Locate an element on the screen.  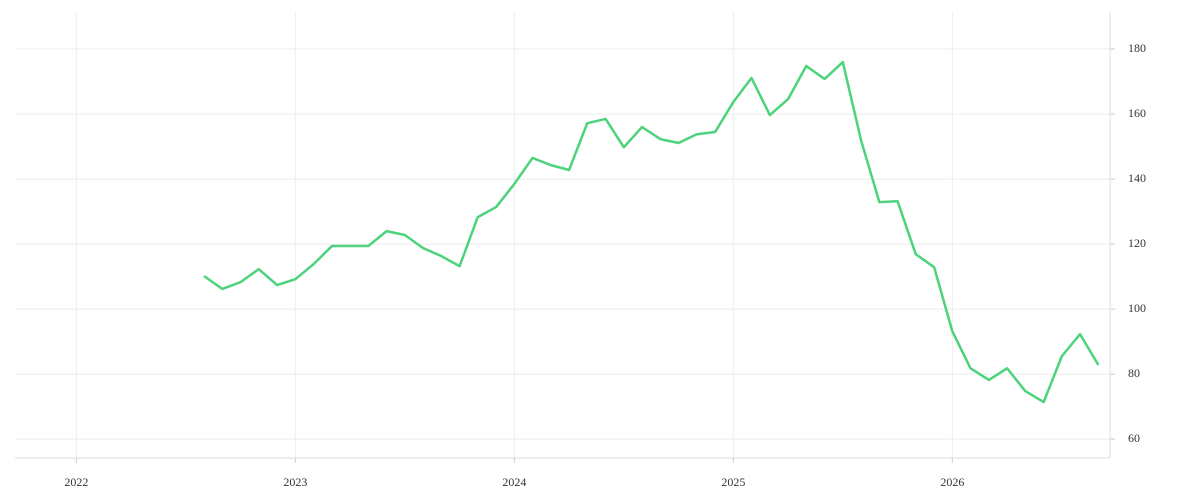
x-tick-label: 2025 is located at coordinates (733, 482).